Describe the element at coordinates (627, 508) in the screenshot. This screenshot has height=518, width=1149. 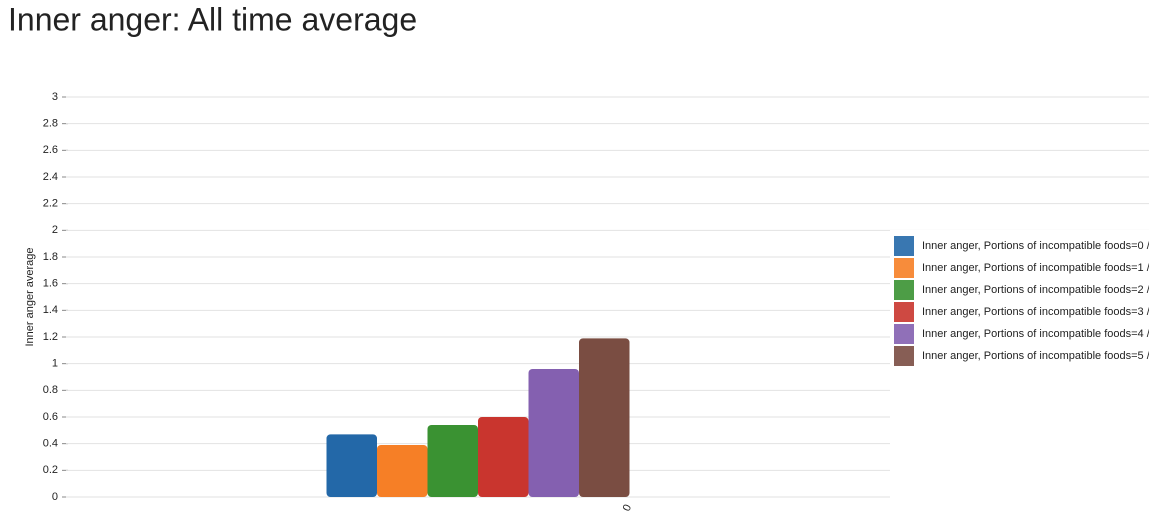
I see `x-tick-label: 0` at that location.